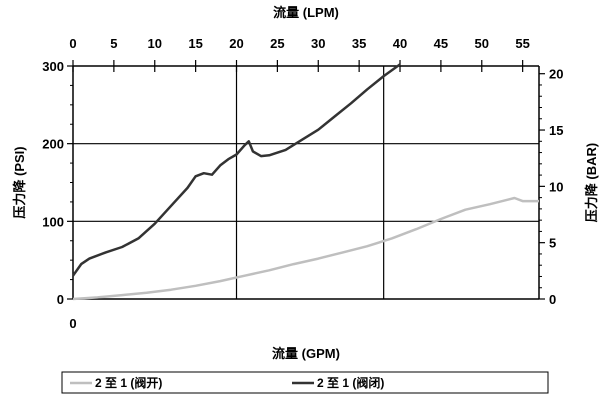  Describe the element at coordinates (277, 43) in the screenshot. I see `x-top-tick-label: 25` at that location.